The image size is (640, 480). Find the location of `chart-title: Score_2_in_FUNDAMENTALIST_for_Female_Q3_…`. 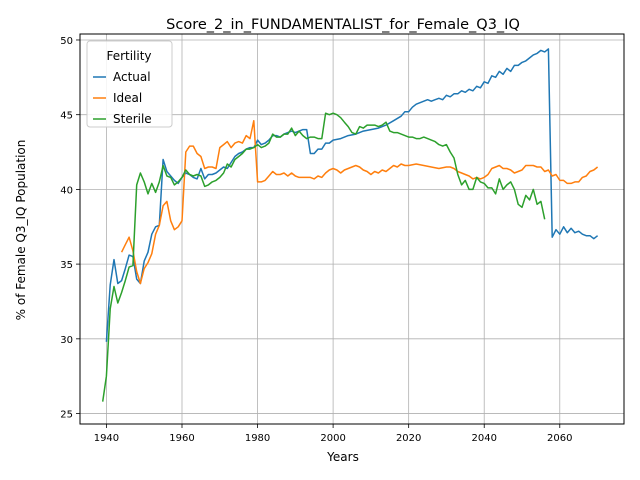

chart-title: Score_2_in_FUNDAMENTALIST_for_Female_Q3_… is located at coordinates (343, 25).